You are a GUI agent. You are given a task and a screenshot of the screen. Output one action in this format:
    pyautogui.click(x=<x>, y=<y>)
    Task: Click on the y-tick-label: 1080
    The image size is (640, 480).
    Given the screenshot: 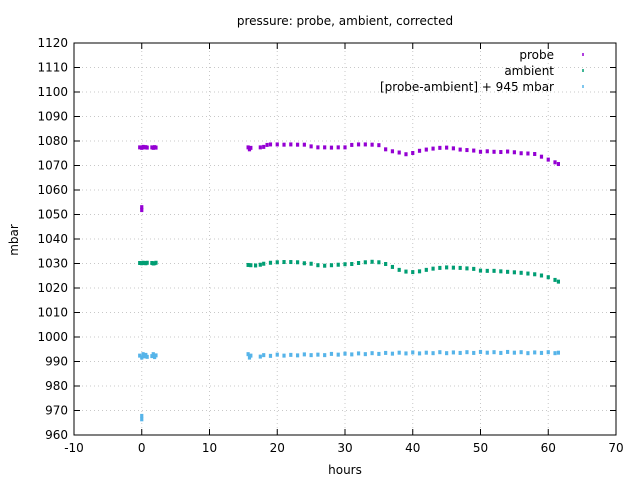 What is the action you would take?
    pyautogui.click(x=52, y=141)
    